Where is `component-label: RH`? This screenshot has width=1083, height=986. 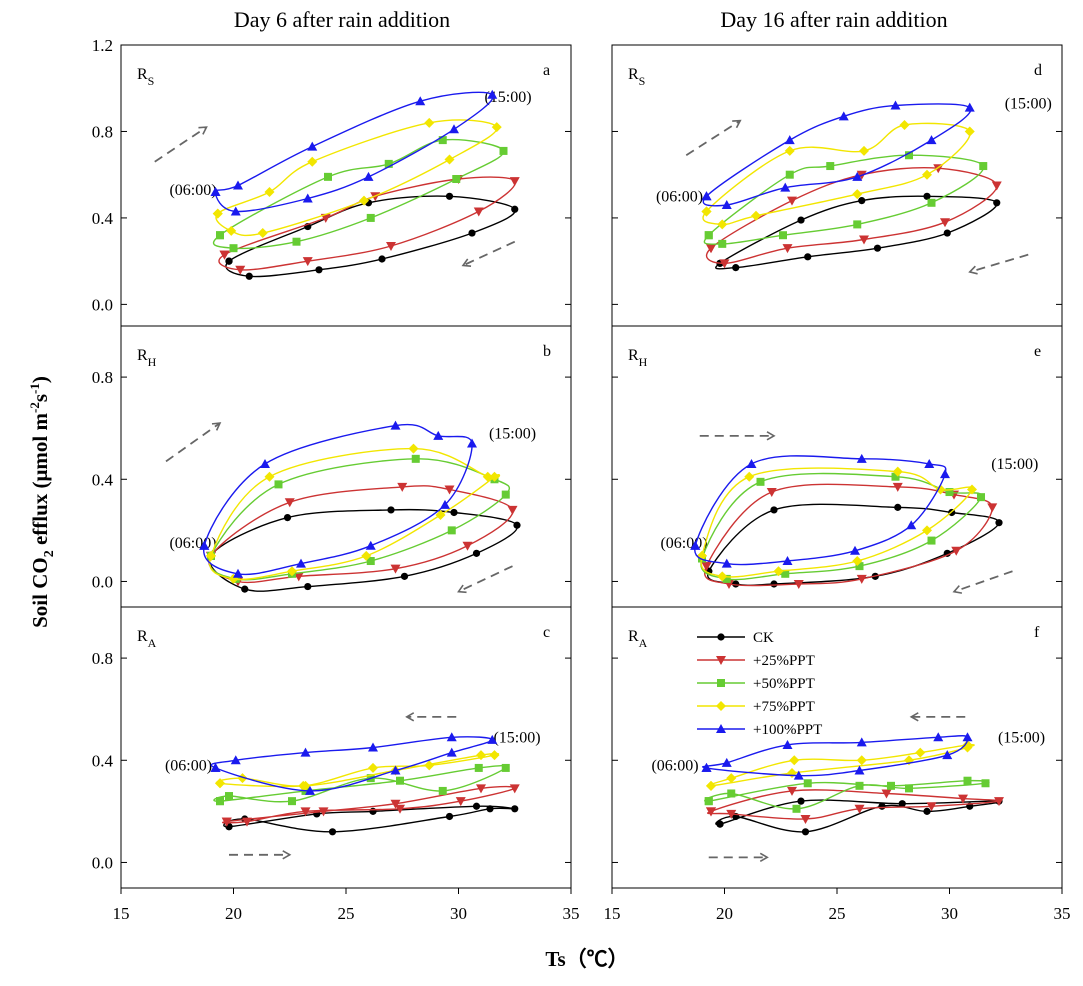 component-label: RH is located at coordinates (147, 358).